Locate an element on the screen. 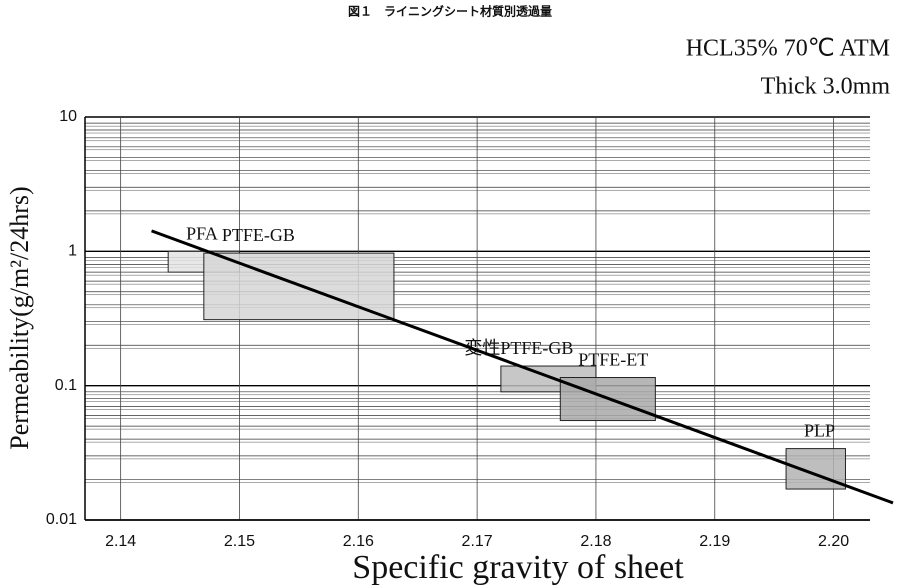  x-tick-label: 2.15 is located at coordinates (239, 541).